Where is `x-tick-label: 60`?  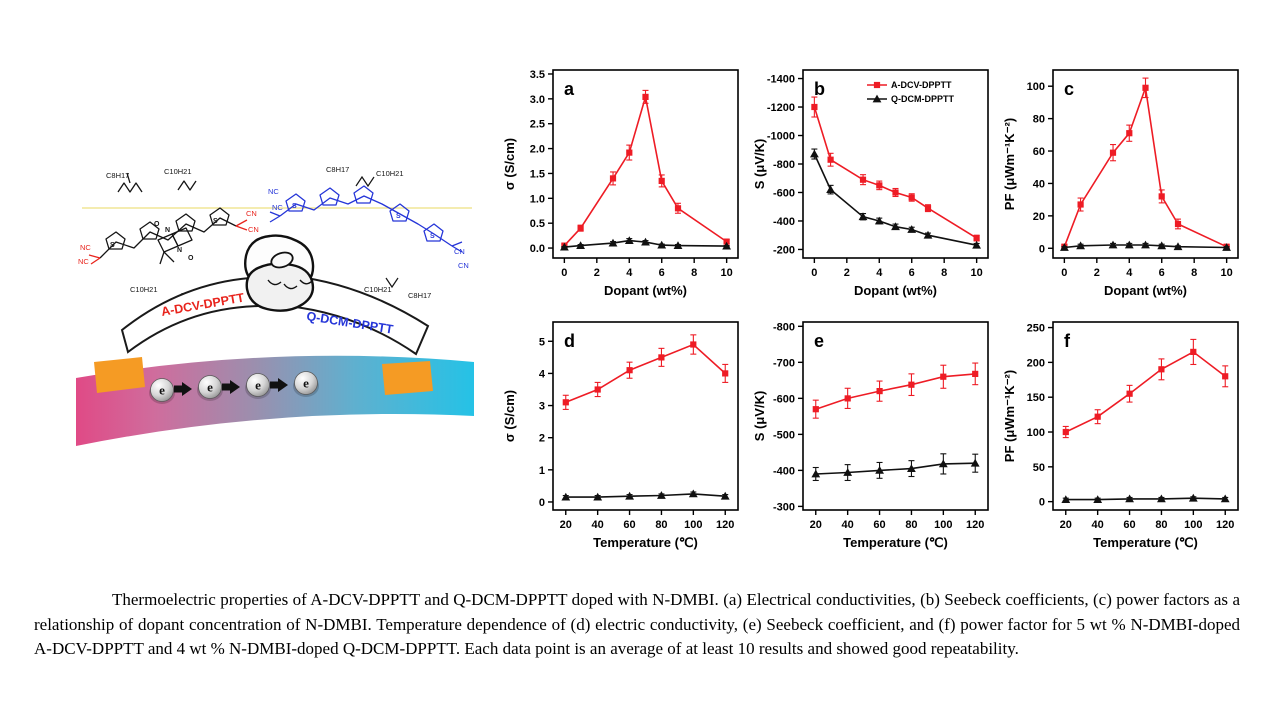 x-tick-label: 60 is located at coordinates (879, 525).